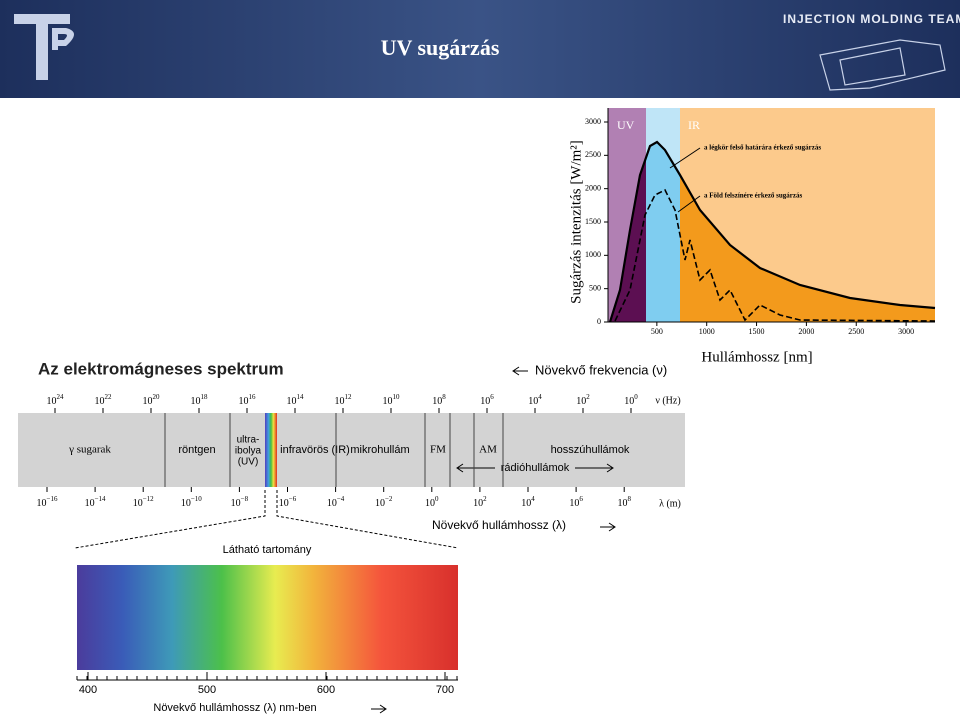 This screenshot has height=717, width=960. I want to click on spectrum-title: Az elektromágneses spektrum, so click(161, 368).